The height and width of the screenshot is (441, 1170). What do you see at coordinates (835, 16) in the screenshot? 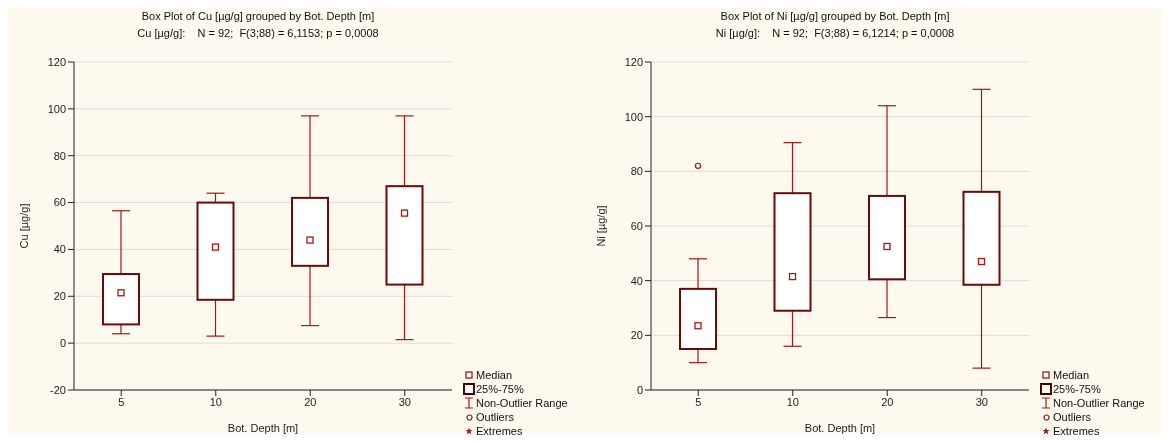
I see `chart-title: Box Plot of Ni [µg/g] grouped by Bot. Depth [m]` at bounding box center [835, 16].